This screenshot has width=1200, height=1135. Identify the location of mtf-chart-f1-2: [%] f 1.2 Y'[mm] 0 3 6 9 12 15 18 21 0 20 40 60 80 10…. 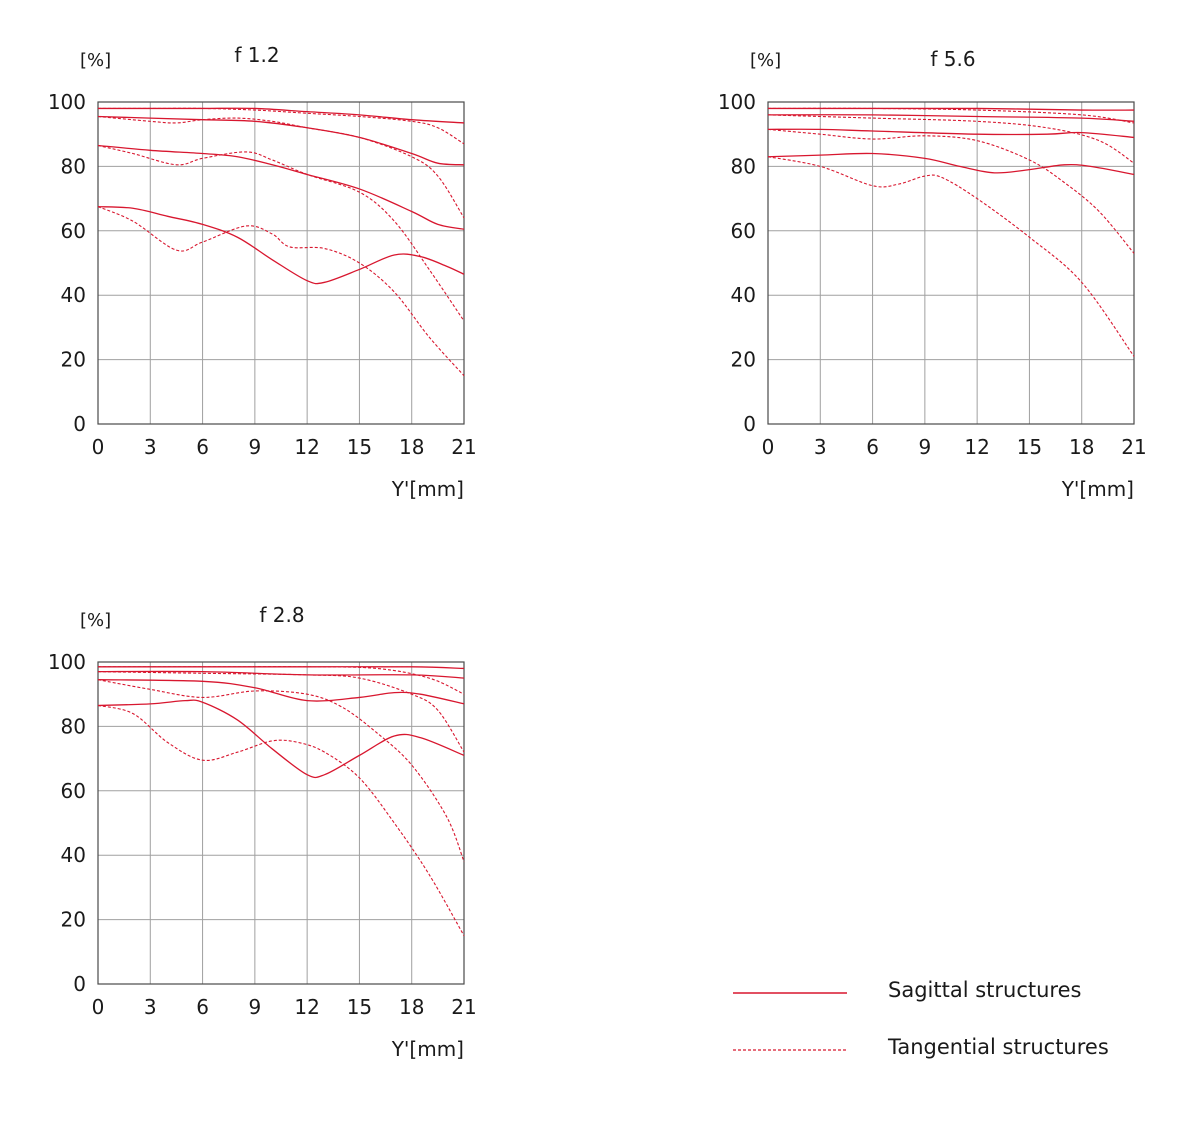
(262, 272).